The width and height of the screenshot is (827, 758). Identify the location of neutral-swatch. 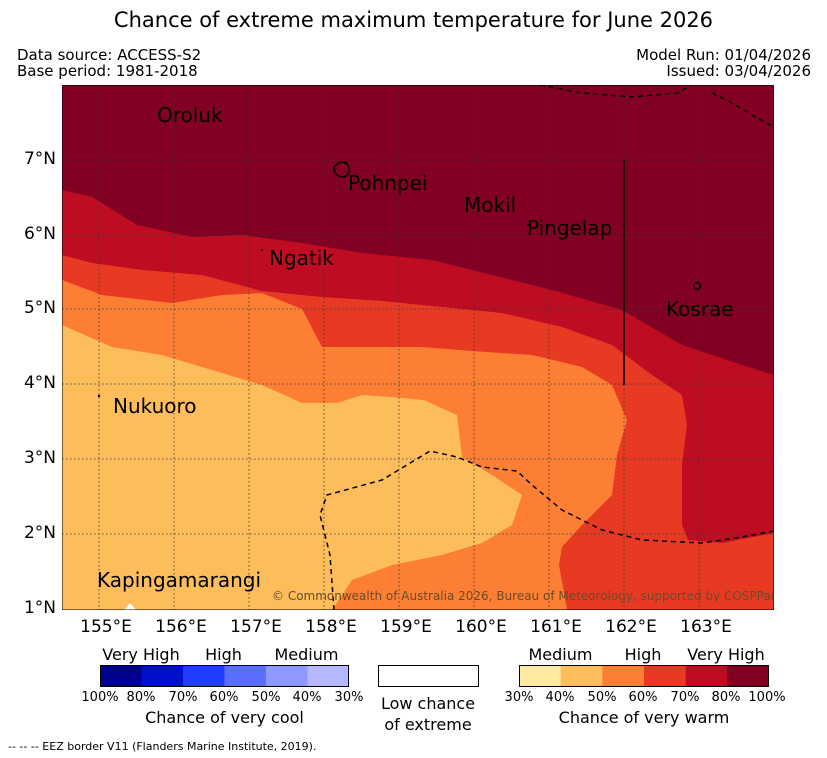
(428, 676).